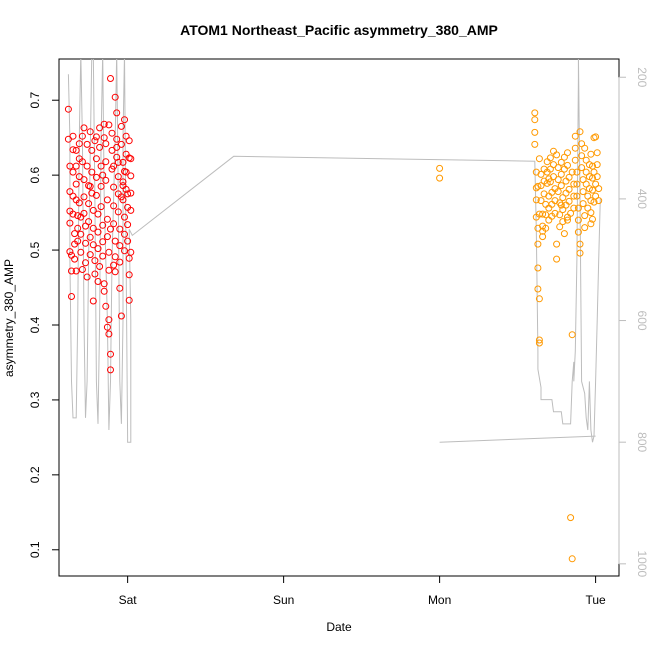 The image size is (650, 650). Describe the element at coordinates (642, 199) in the screenshot. I see `right-tick-label: 400` at that location.